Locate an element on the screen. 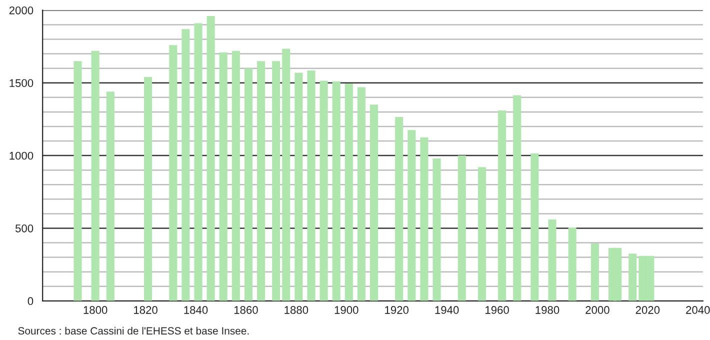  x-tick-label: 1960 is located at coordinates (497, 310).